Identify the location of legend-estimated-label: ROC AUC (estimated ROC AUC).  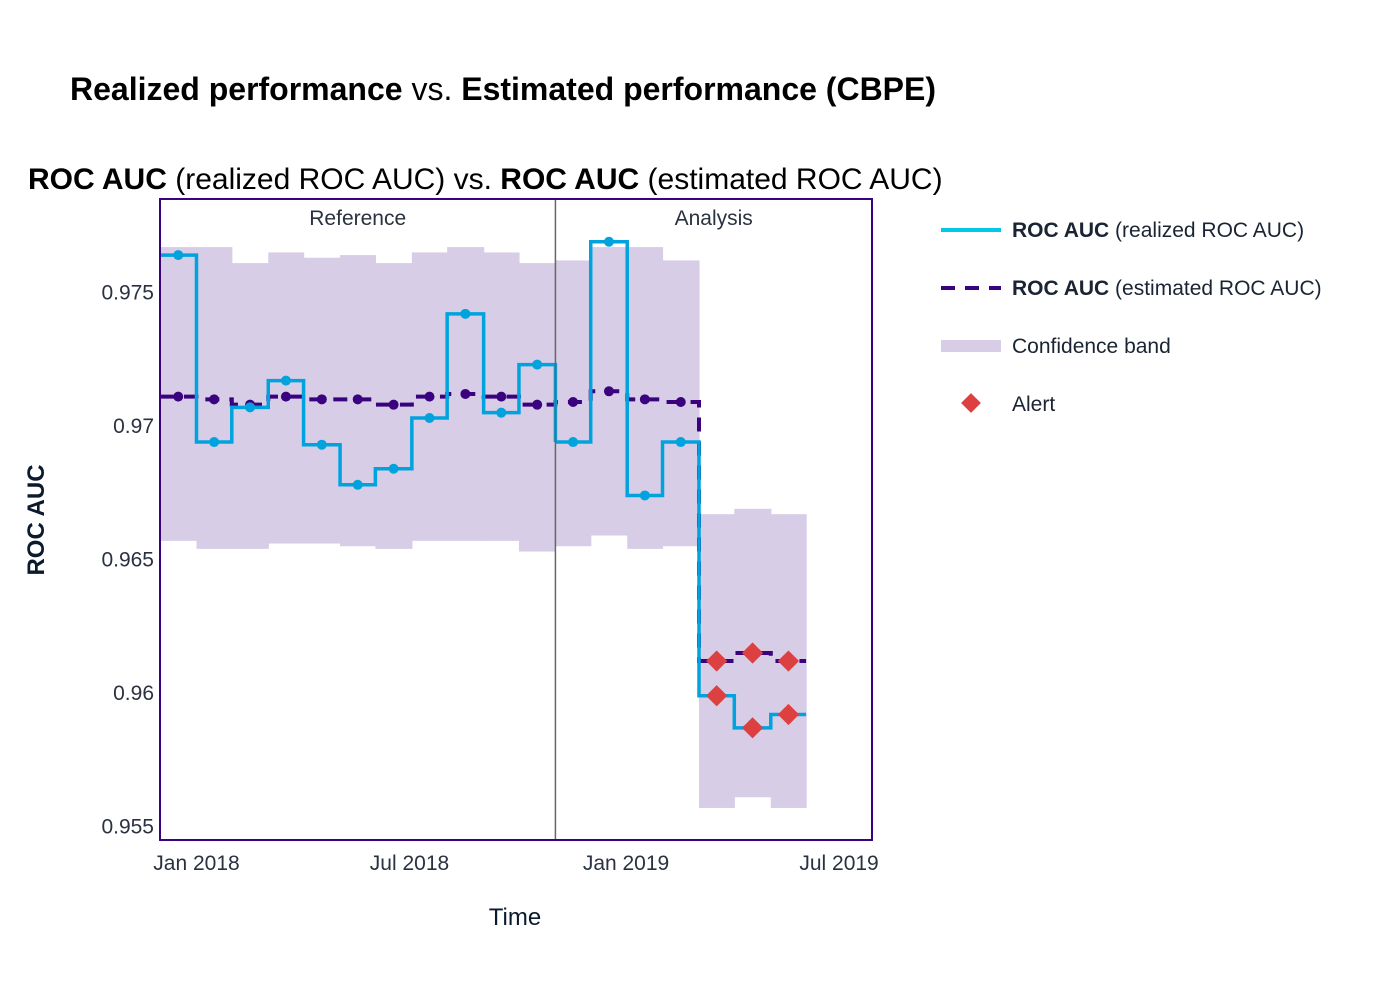
(1167, 288).